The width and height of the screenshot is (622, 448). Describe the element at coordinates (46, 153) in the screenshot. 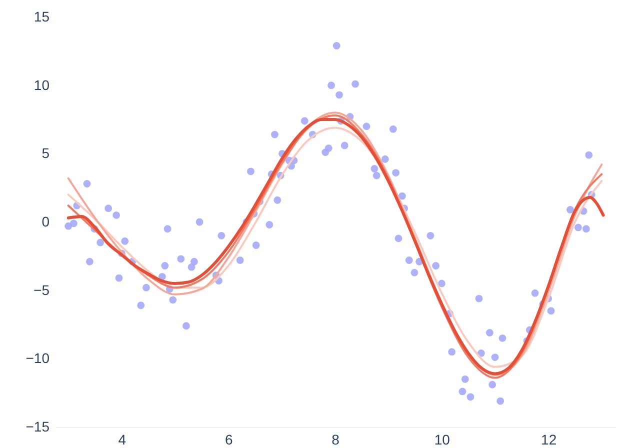

I see `y-tick-label: 5` at that location.